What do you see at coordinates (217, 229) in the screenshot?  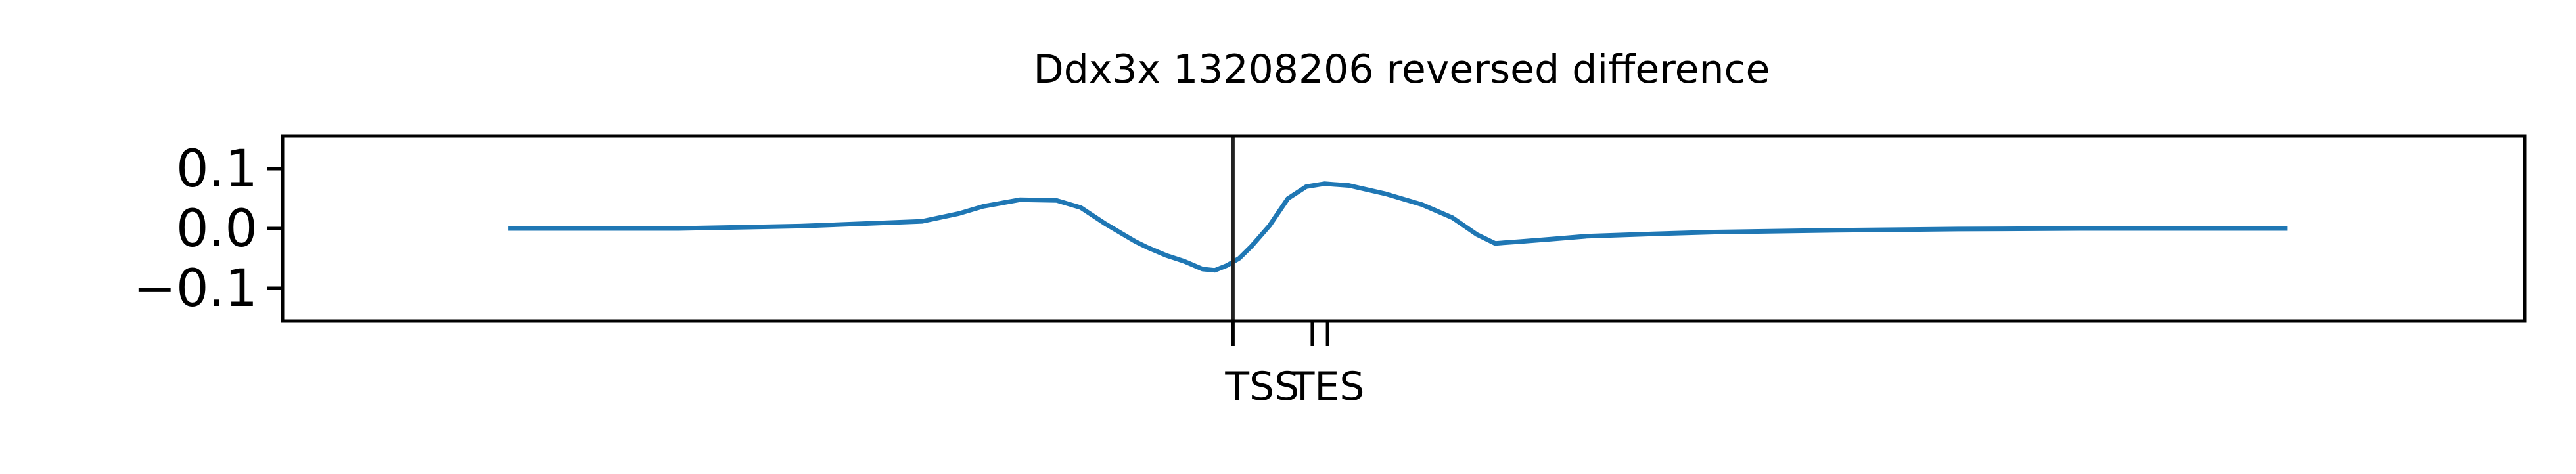 I see `y-tick-label: 0.0` at bounding box center [217, 229].